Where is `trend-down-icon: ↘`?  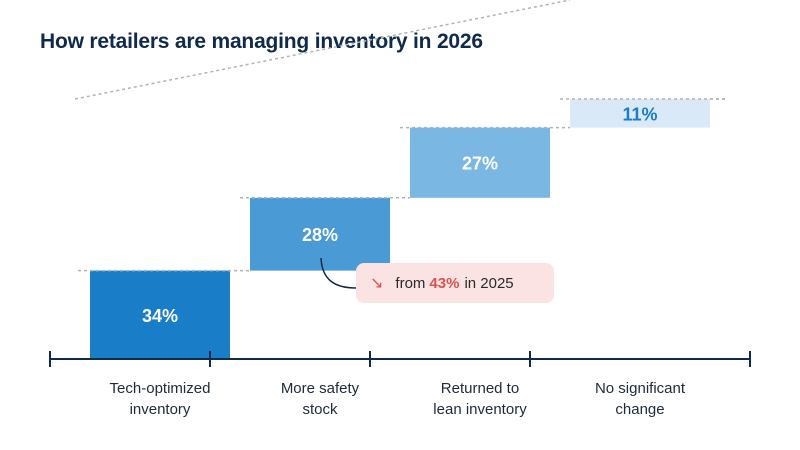 trend-down-icon: ↘ is located at coordinates (377, 283).